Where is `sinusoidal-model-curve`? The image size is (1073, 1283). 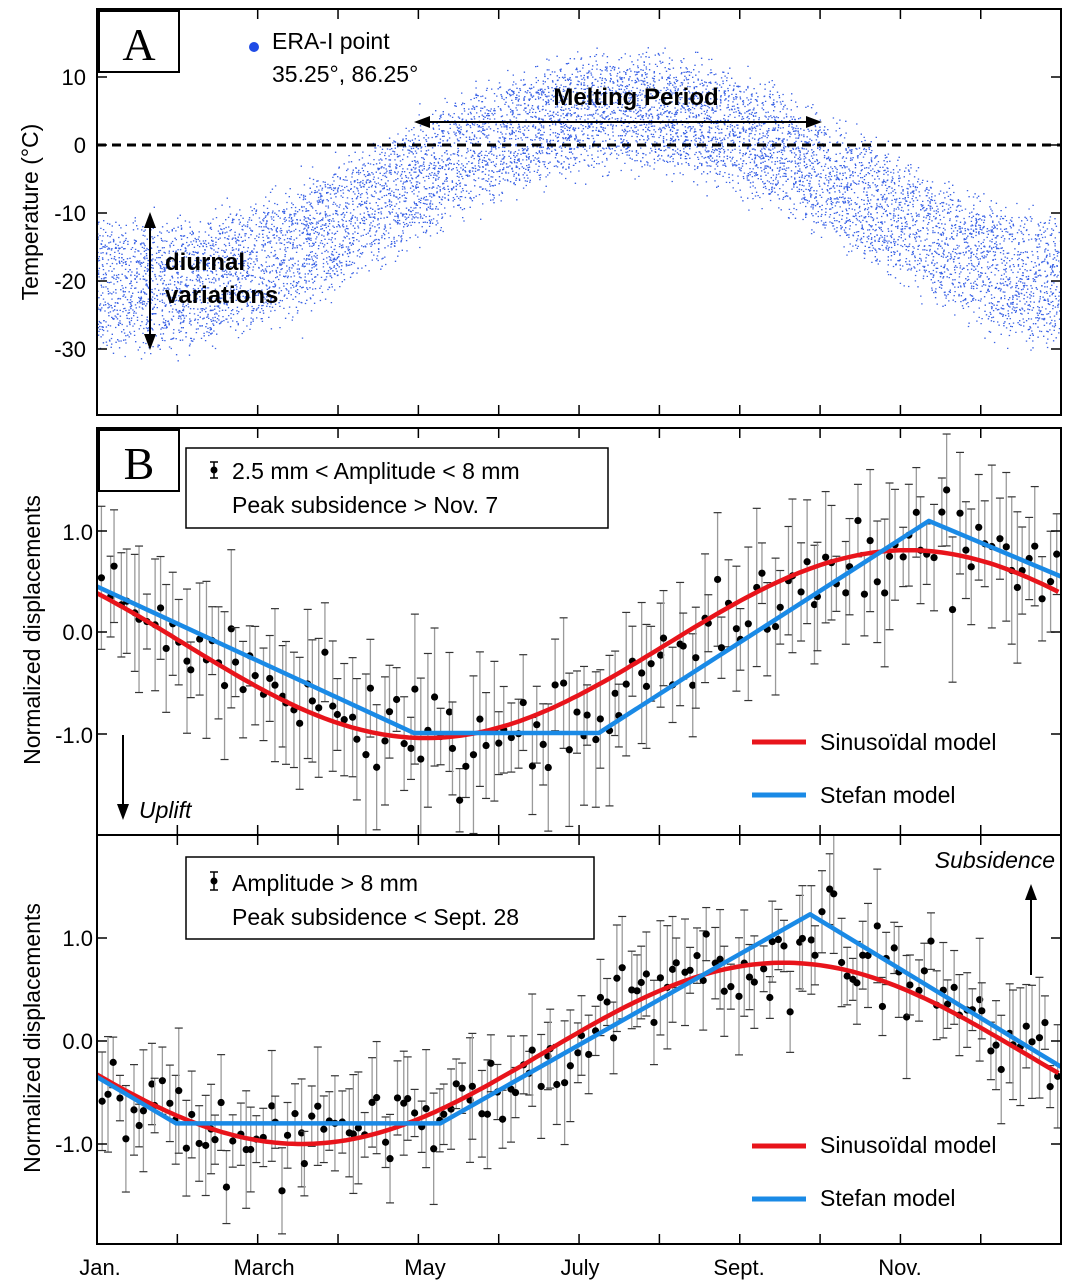 sinusoidal-model-curve is located at coordinates (578, 644).